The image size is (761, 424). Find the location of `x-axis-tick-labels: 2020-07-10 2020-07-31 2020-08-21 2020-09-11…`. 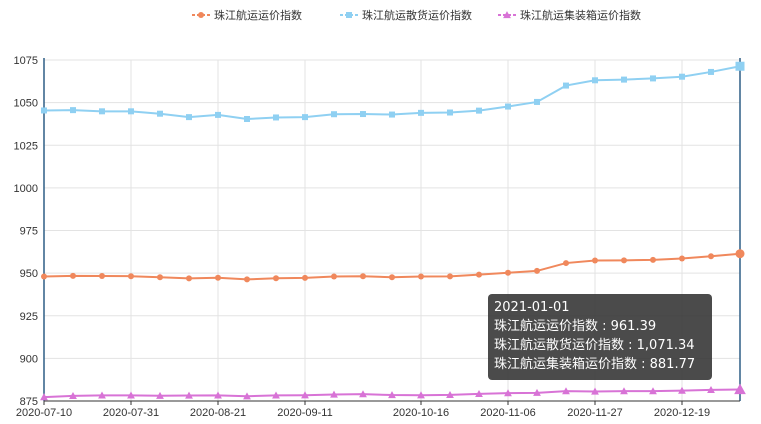

x-axis-tick-labels: 2020-07-10 2020-07-31 2020-08-21 2020-09-11… is located at coordinates (363, 413).